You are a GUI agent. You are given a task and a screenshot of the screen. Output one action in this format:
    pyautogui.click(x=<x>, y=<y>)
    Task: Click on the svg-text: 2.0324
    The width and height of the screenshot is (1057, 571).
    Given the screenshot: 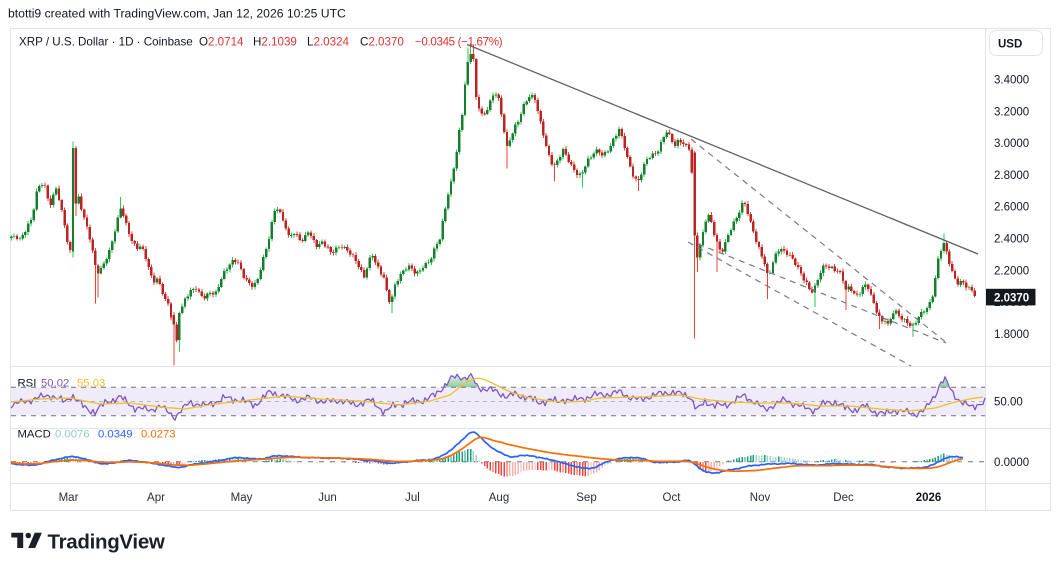 What is the action you would take?
    pyautogui.click(x=332, y=42)
    